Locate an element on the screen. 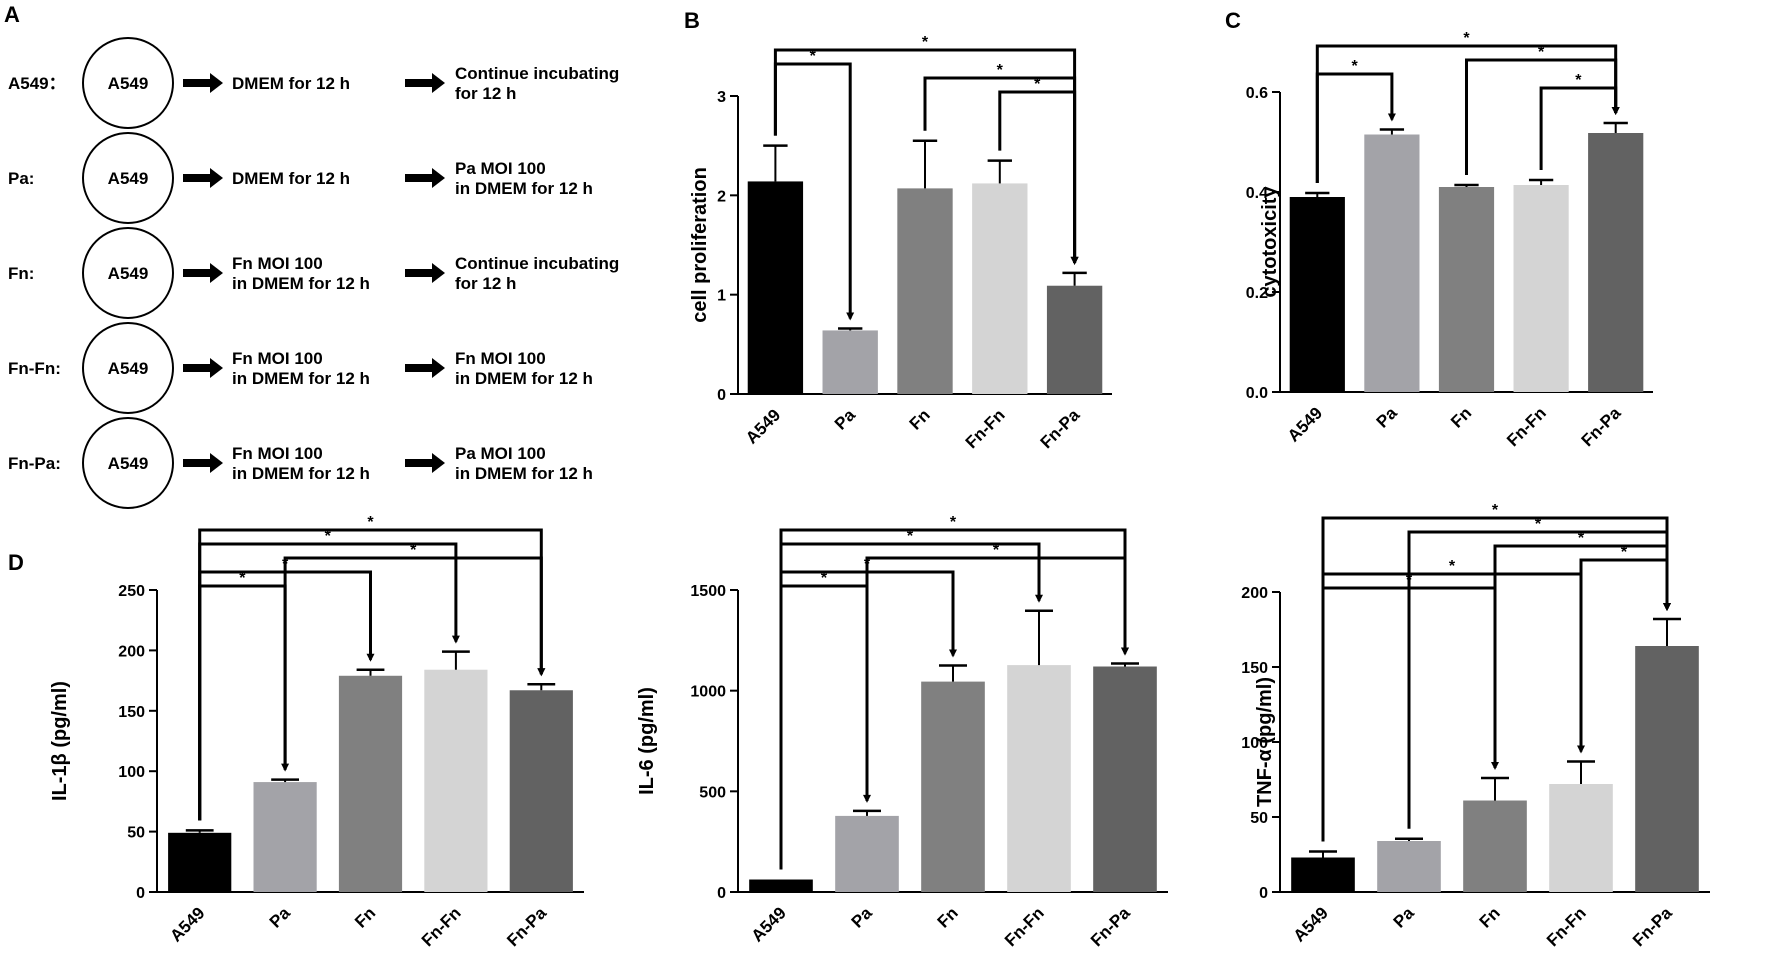  y-tick-label: 150 is located at coordinates (1254, 668).